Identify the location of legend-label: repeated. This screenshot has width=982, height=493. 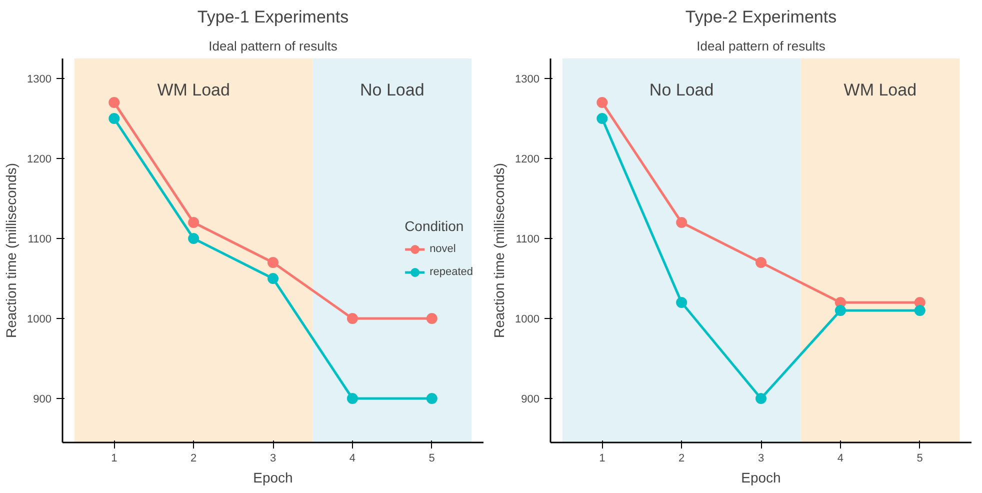
(451, 272).